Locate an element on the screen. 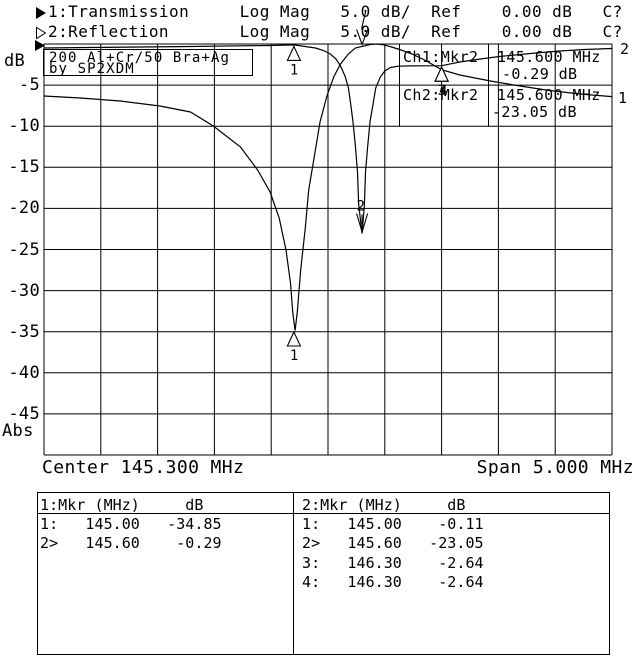 This screenshot has height=659, width=640. y-tick-label: -20 is located at coordinates (24, 208).